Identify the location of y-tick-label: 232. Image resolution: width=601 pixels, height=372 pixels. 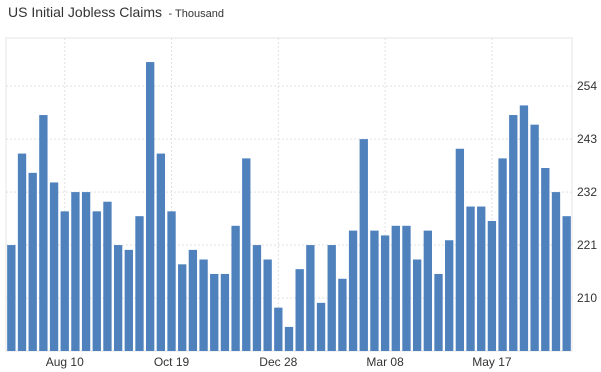
(587, 192).